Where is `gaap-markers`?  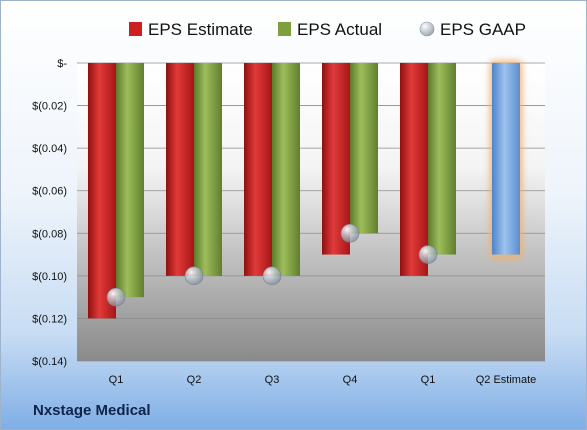
gaap-markers is located at coordinates (272, 265).